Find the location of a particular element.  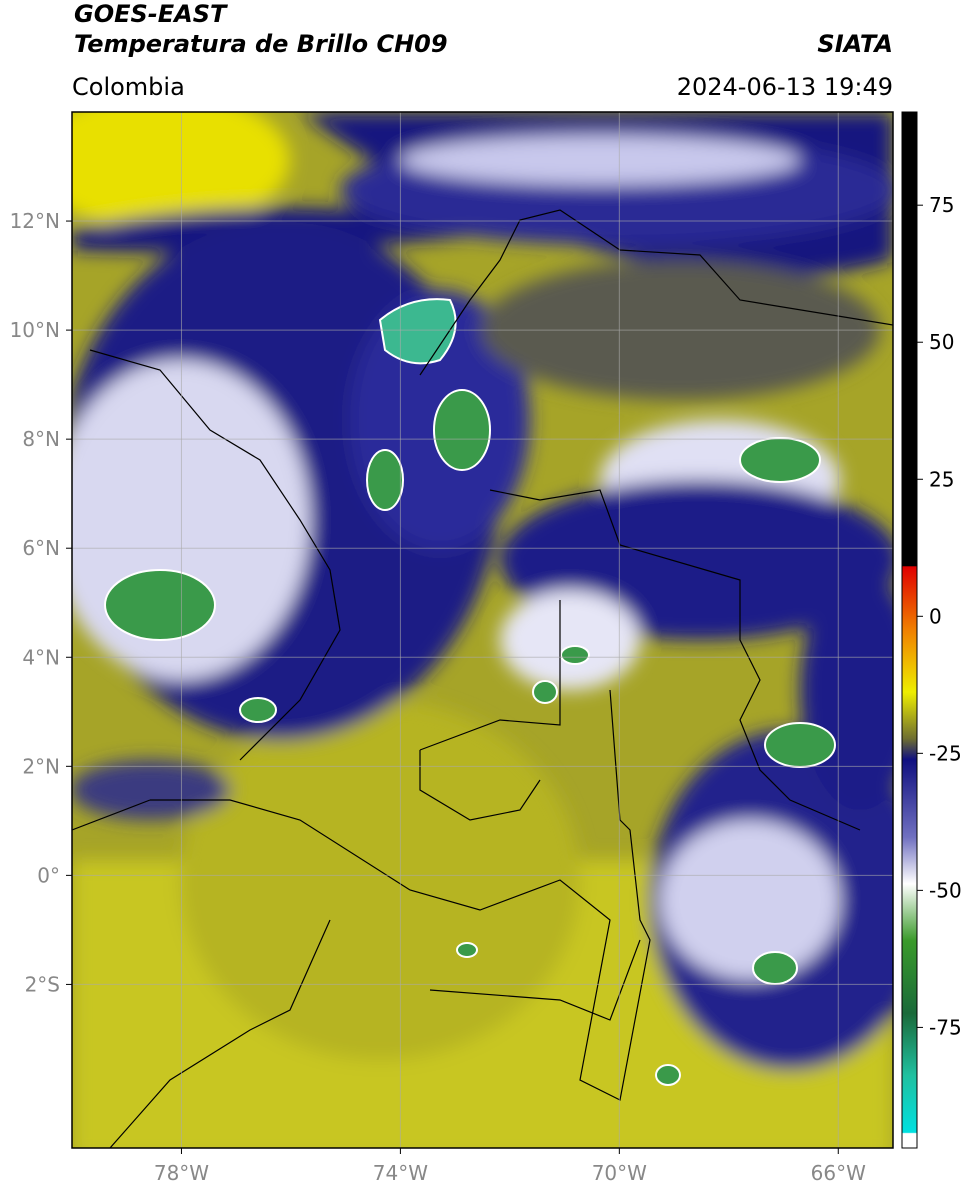

colorbar-tick-label: -75 is located at coordinates (945, 1027).